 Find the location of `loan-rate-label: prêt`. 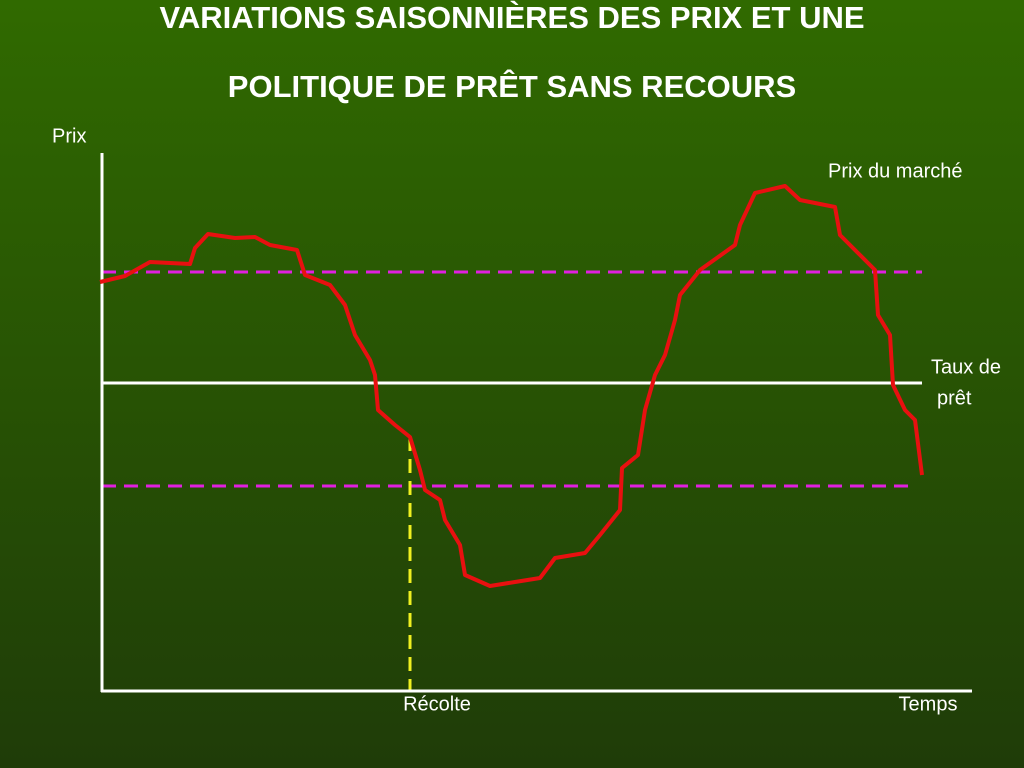

loan-rate-label: prêt is located at coordinates (954, 398).